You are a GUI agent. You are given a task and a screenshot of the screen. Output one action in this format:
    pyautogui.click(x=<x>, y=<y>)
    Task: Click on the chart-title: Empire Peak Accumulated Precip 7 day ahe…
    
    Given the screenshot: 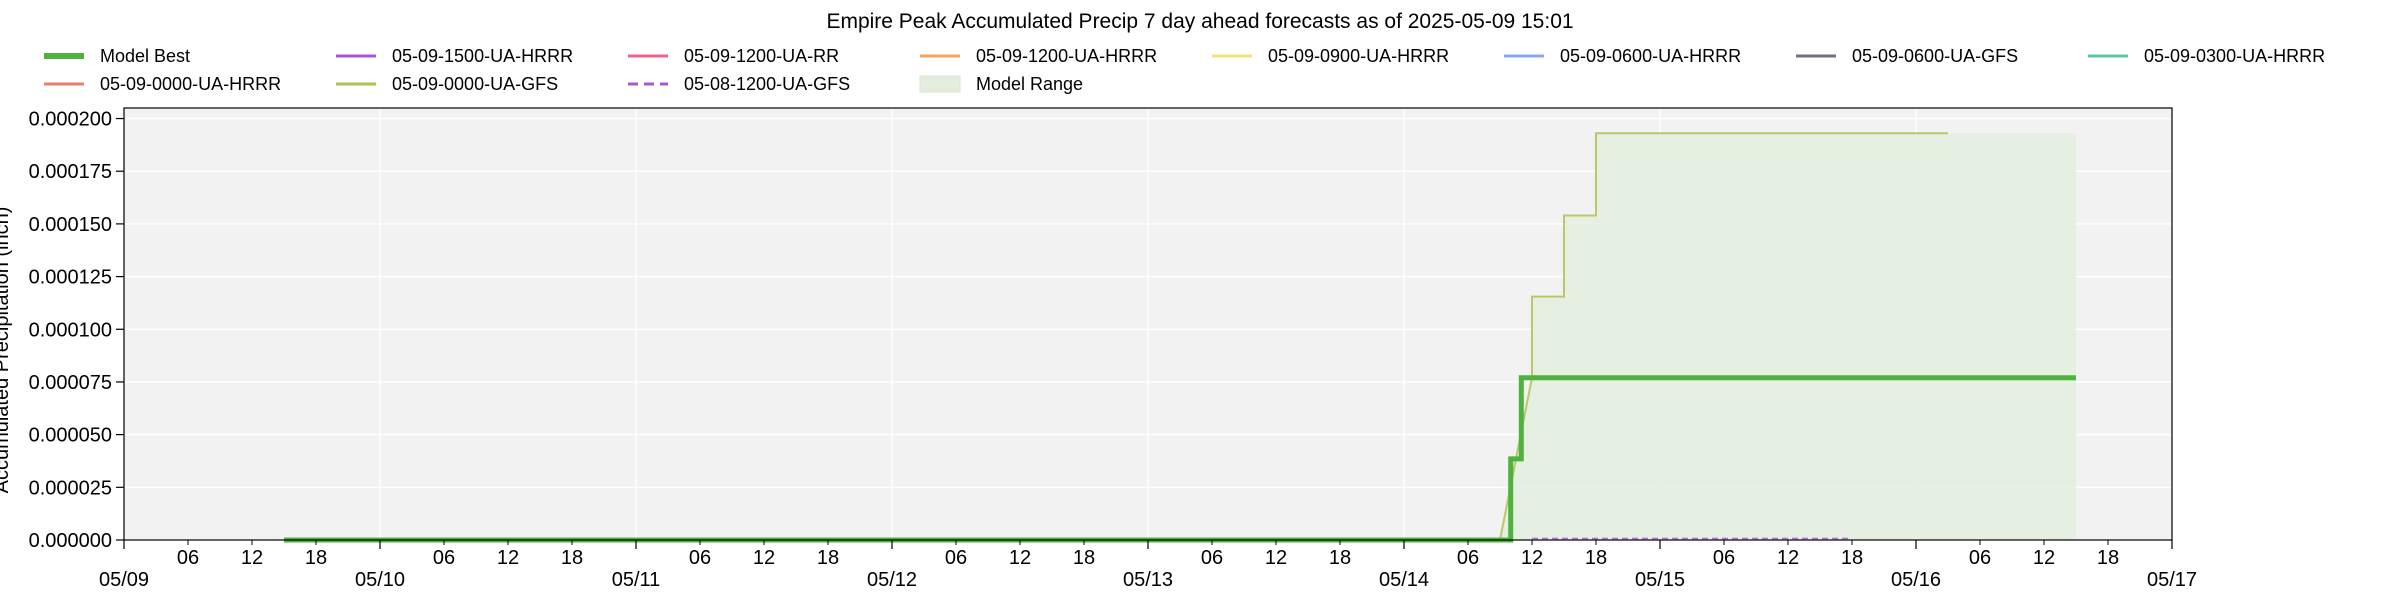 What is the action you would take?
    pyautogui.click(x=1199, y=21)
    